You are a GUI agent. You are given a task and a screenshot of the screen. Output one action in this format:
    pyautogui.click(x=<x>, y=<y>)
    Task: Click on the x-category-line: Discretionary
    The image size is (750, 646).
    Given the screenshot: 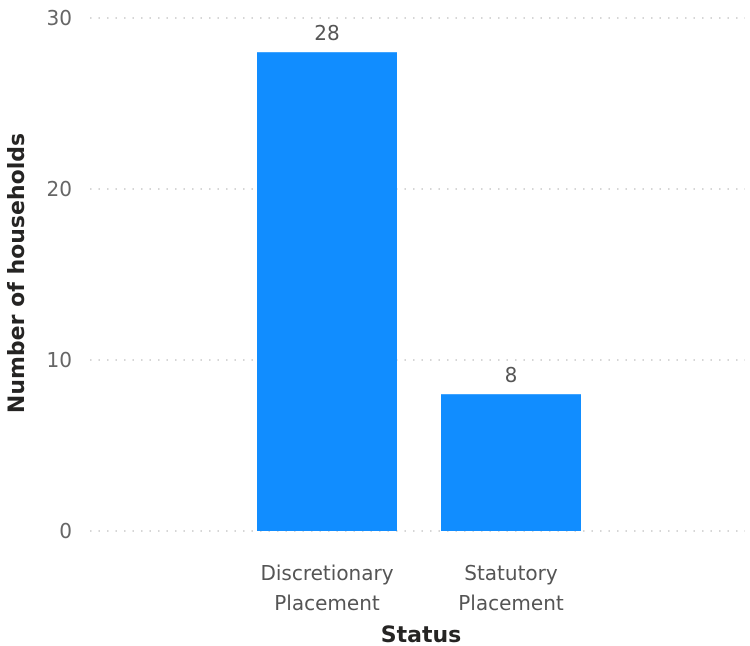 What is the action you would take?
    pyautogui.click(x=326, y=573)
    